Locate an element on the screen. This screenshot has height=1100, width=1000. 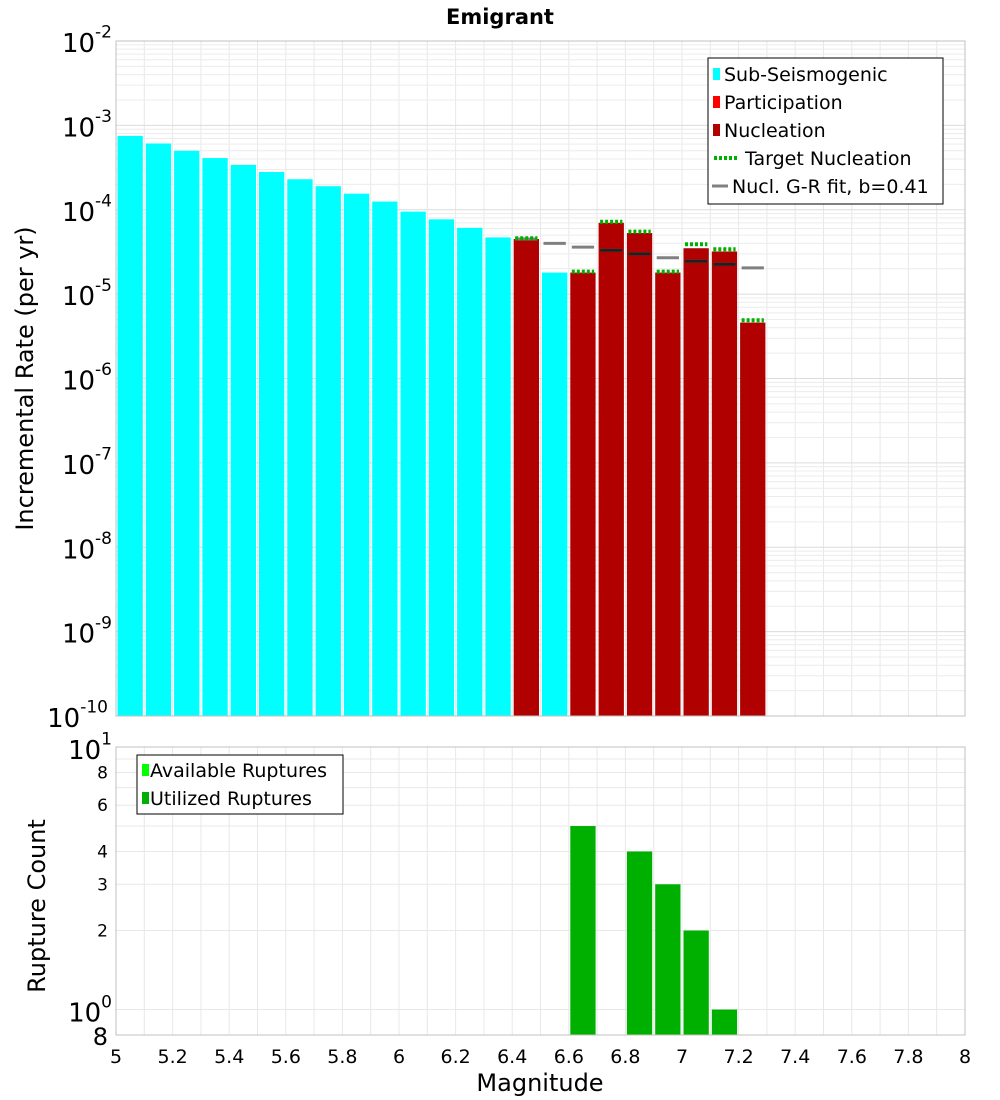
rupture-count-y-tick-label: 4 is located at coordinates (102, 852).